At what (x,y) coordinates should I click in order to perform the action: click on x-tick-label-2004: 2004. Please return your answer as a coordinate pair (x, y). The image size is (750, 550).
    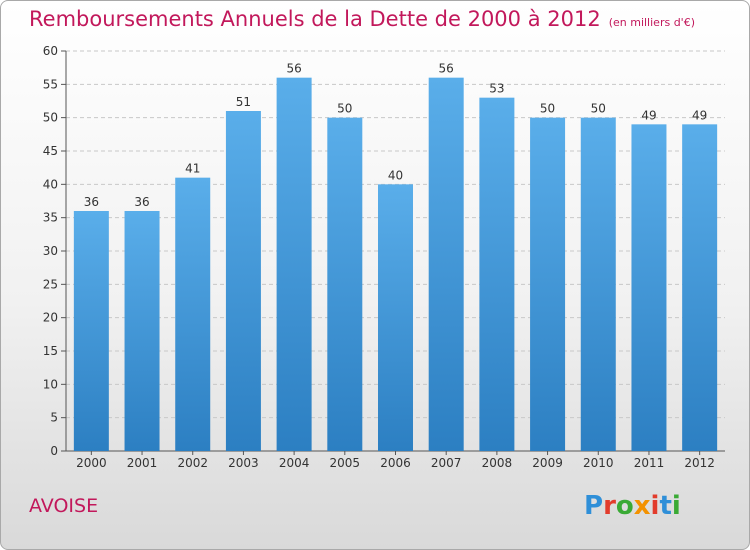
    Looking at the image, I should click on (294, 463).